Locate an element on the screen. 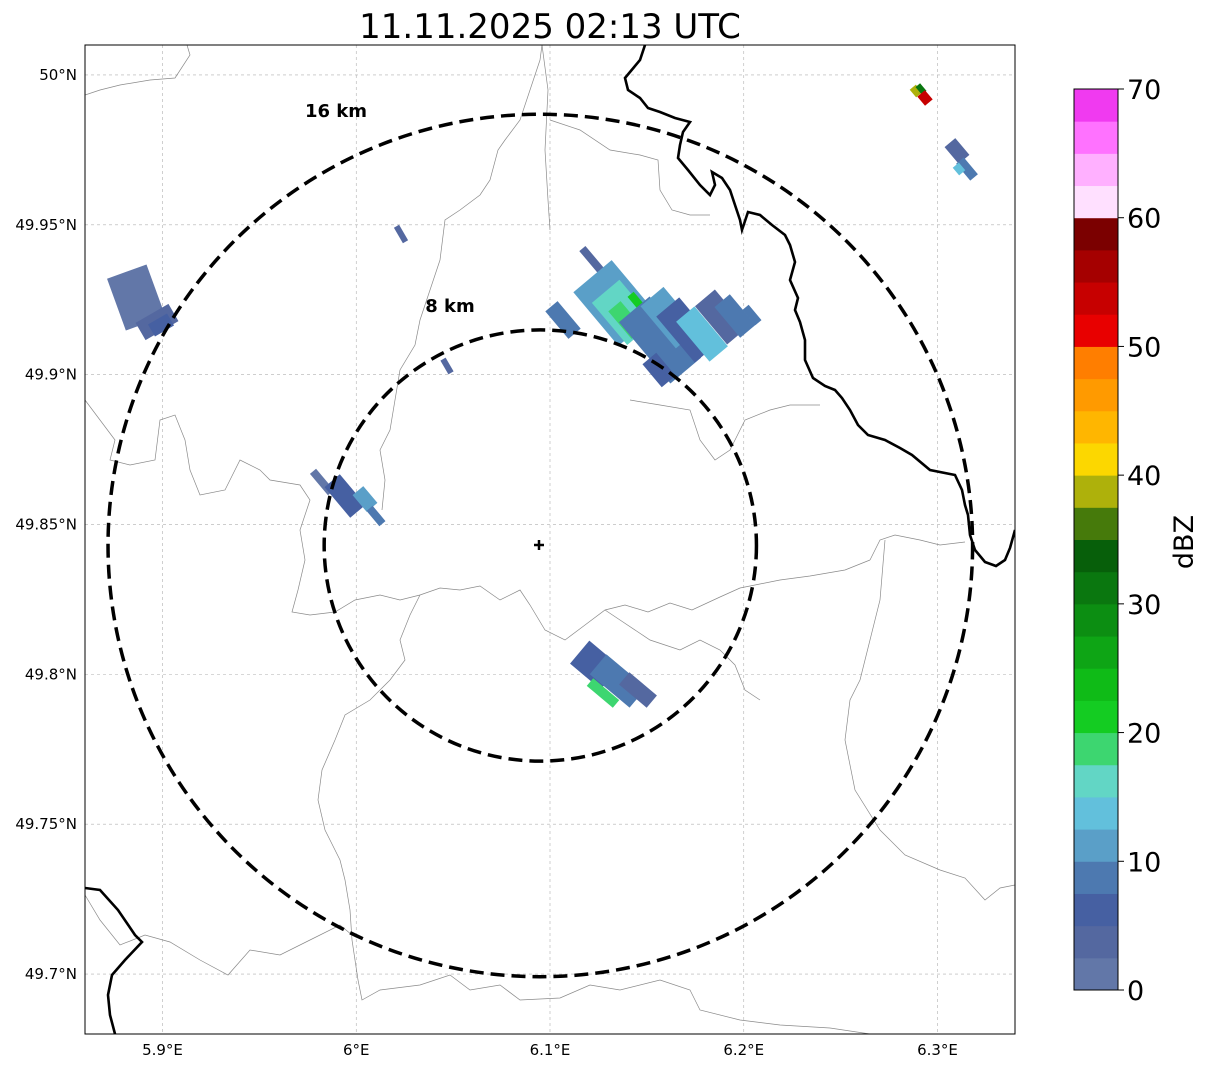 The height and width of the screenshot is (1069, 1207). national-border-line is located at coordinates (114, 960).